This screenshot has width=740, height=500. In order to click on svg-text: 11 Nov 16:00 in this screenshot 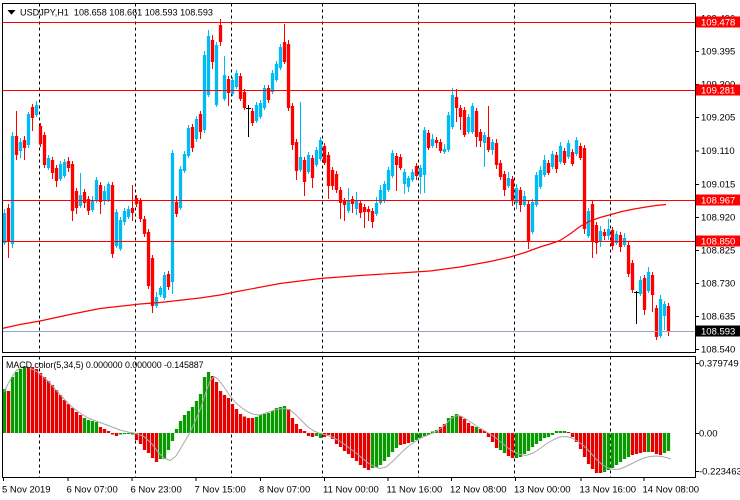, I will do `click(415, 490)`.